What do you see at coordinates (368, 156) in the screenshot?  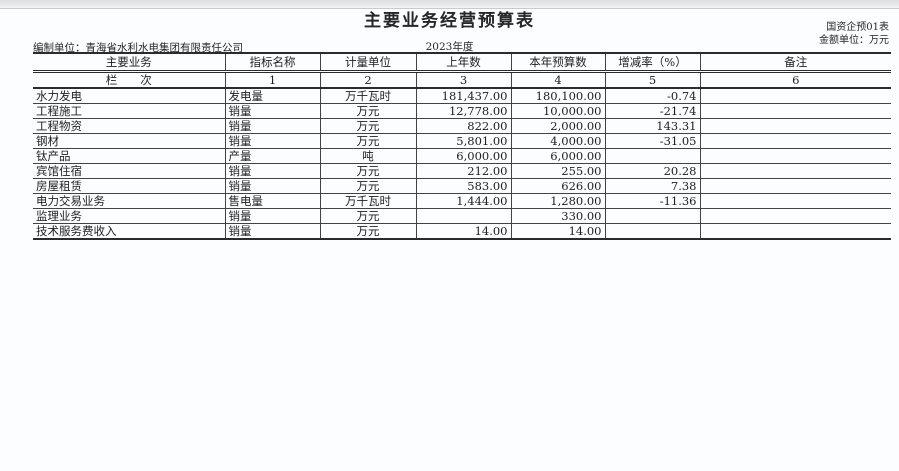 I see `unit-cell: 吨` at bounding box center [368, 156].